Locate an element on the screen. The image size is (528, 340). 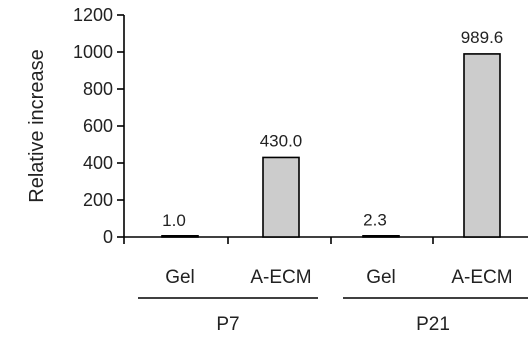
data-label: 989.6 is located at coordinates (482, 37).